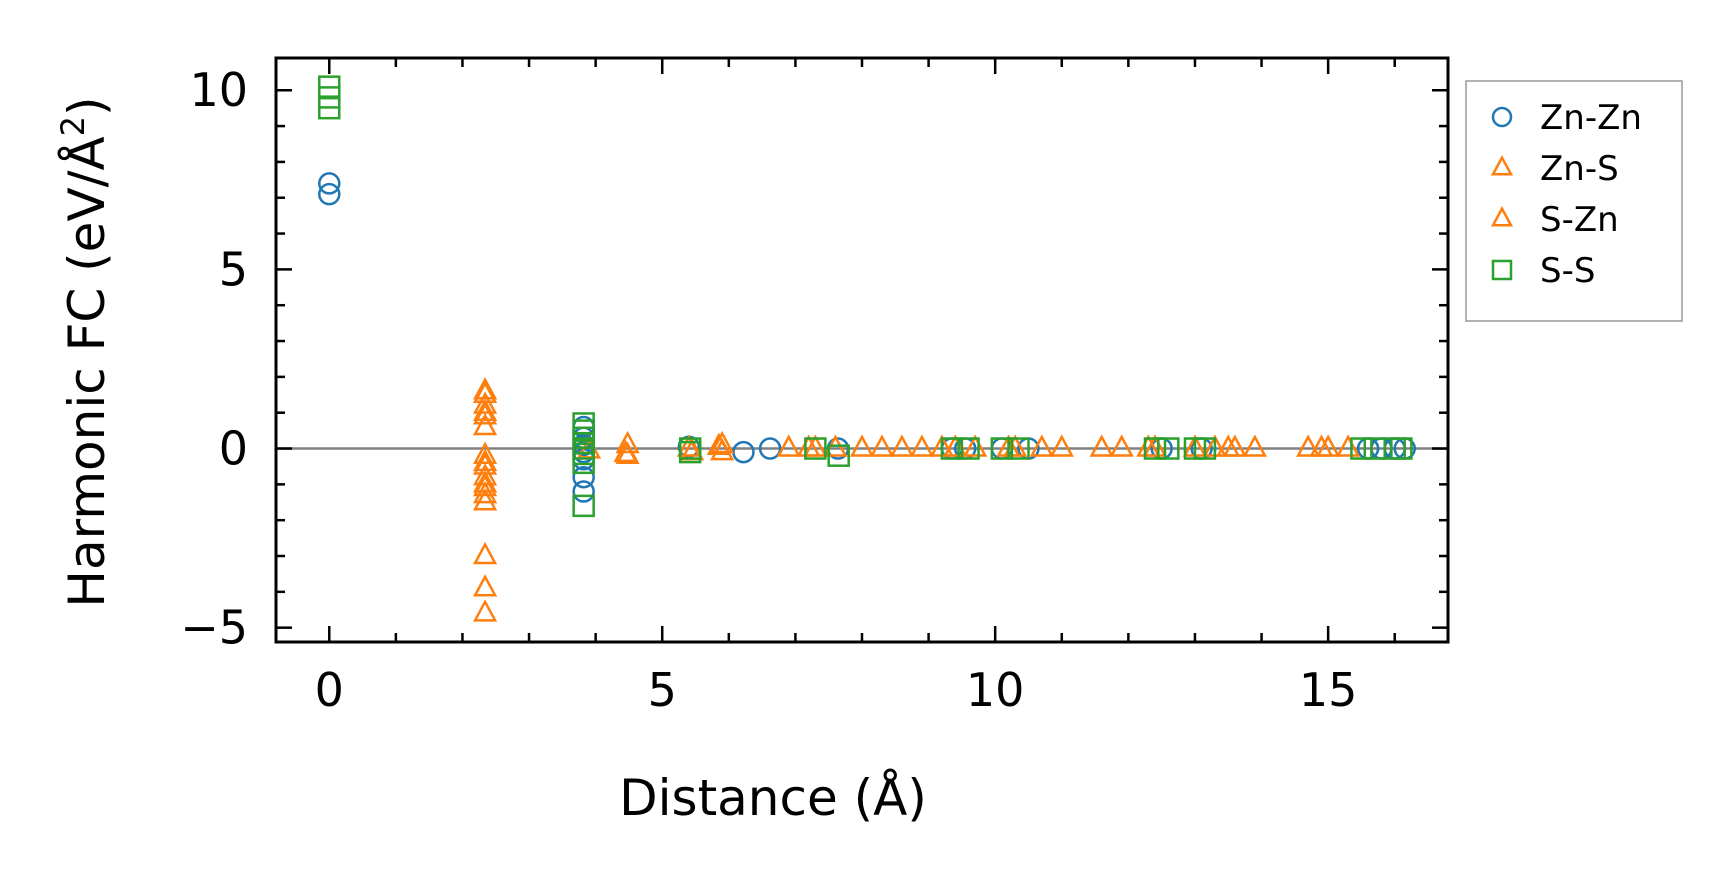 The image size is (1734, 883). Describe the element at coordinates (233, 269) in the screenshot. I see `y-tick-label: 5` at that location.